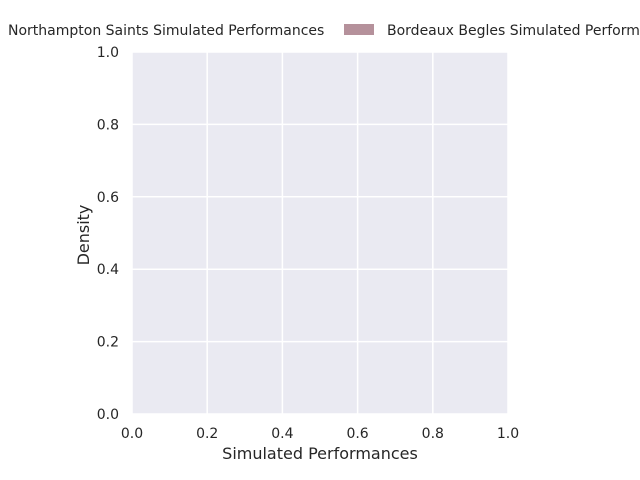  I want to click on y-tick-label: 0.8, so click(108, 125).